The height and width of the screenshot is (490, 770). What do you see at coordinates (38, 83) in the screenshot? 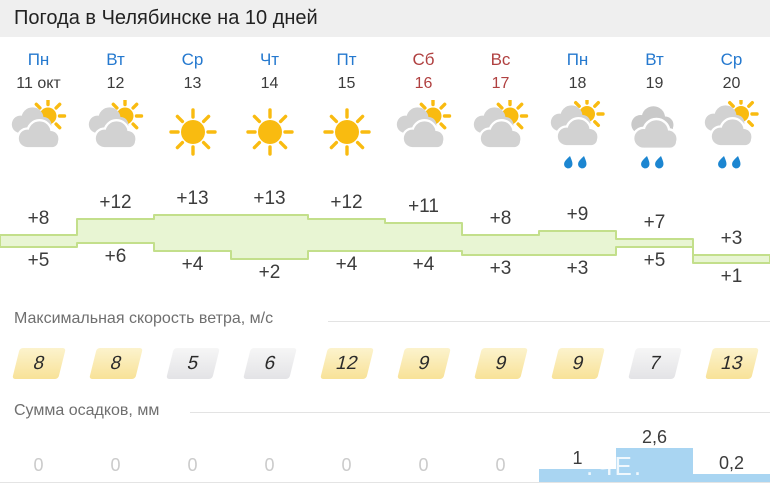
I see `date-label: 11 окт` at bounding box center [38, 83].